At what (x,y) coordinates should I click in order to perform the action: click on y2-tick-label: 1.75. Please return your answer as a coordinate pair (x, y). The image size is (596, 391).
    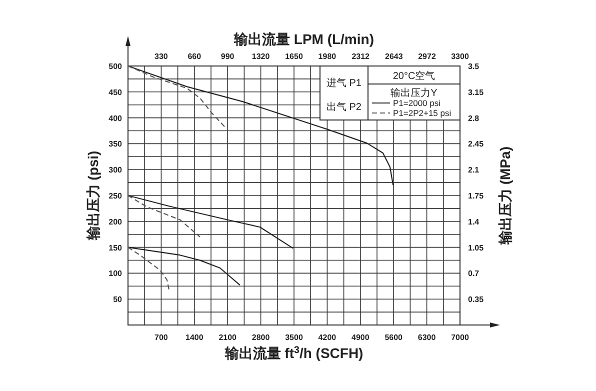
    Looking at the image, I should click on (476, 196).